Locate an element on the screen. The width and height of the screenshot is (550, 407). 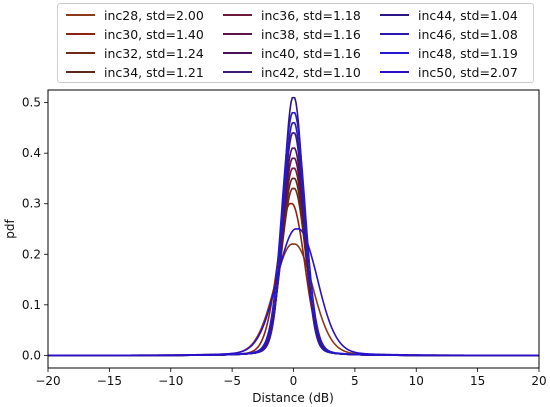
legend-item: inc32, std=1.24 is located at coordinates (135, 53).